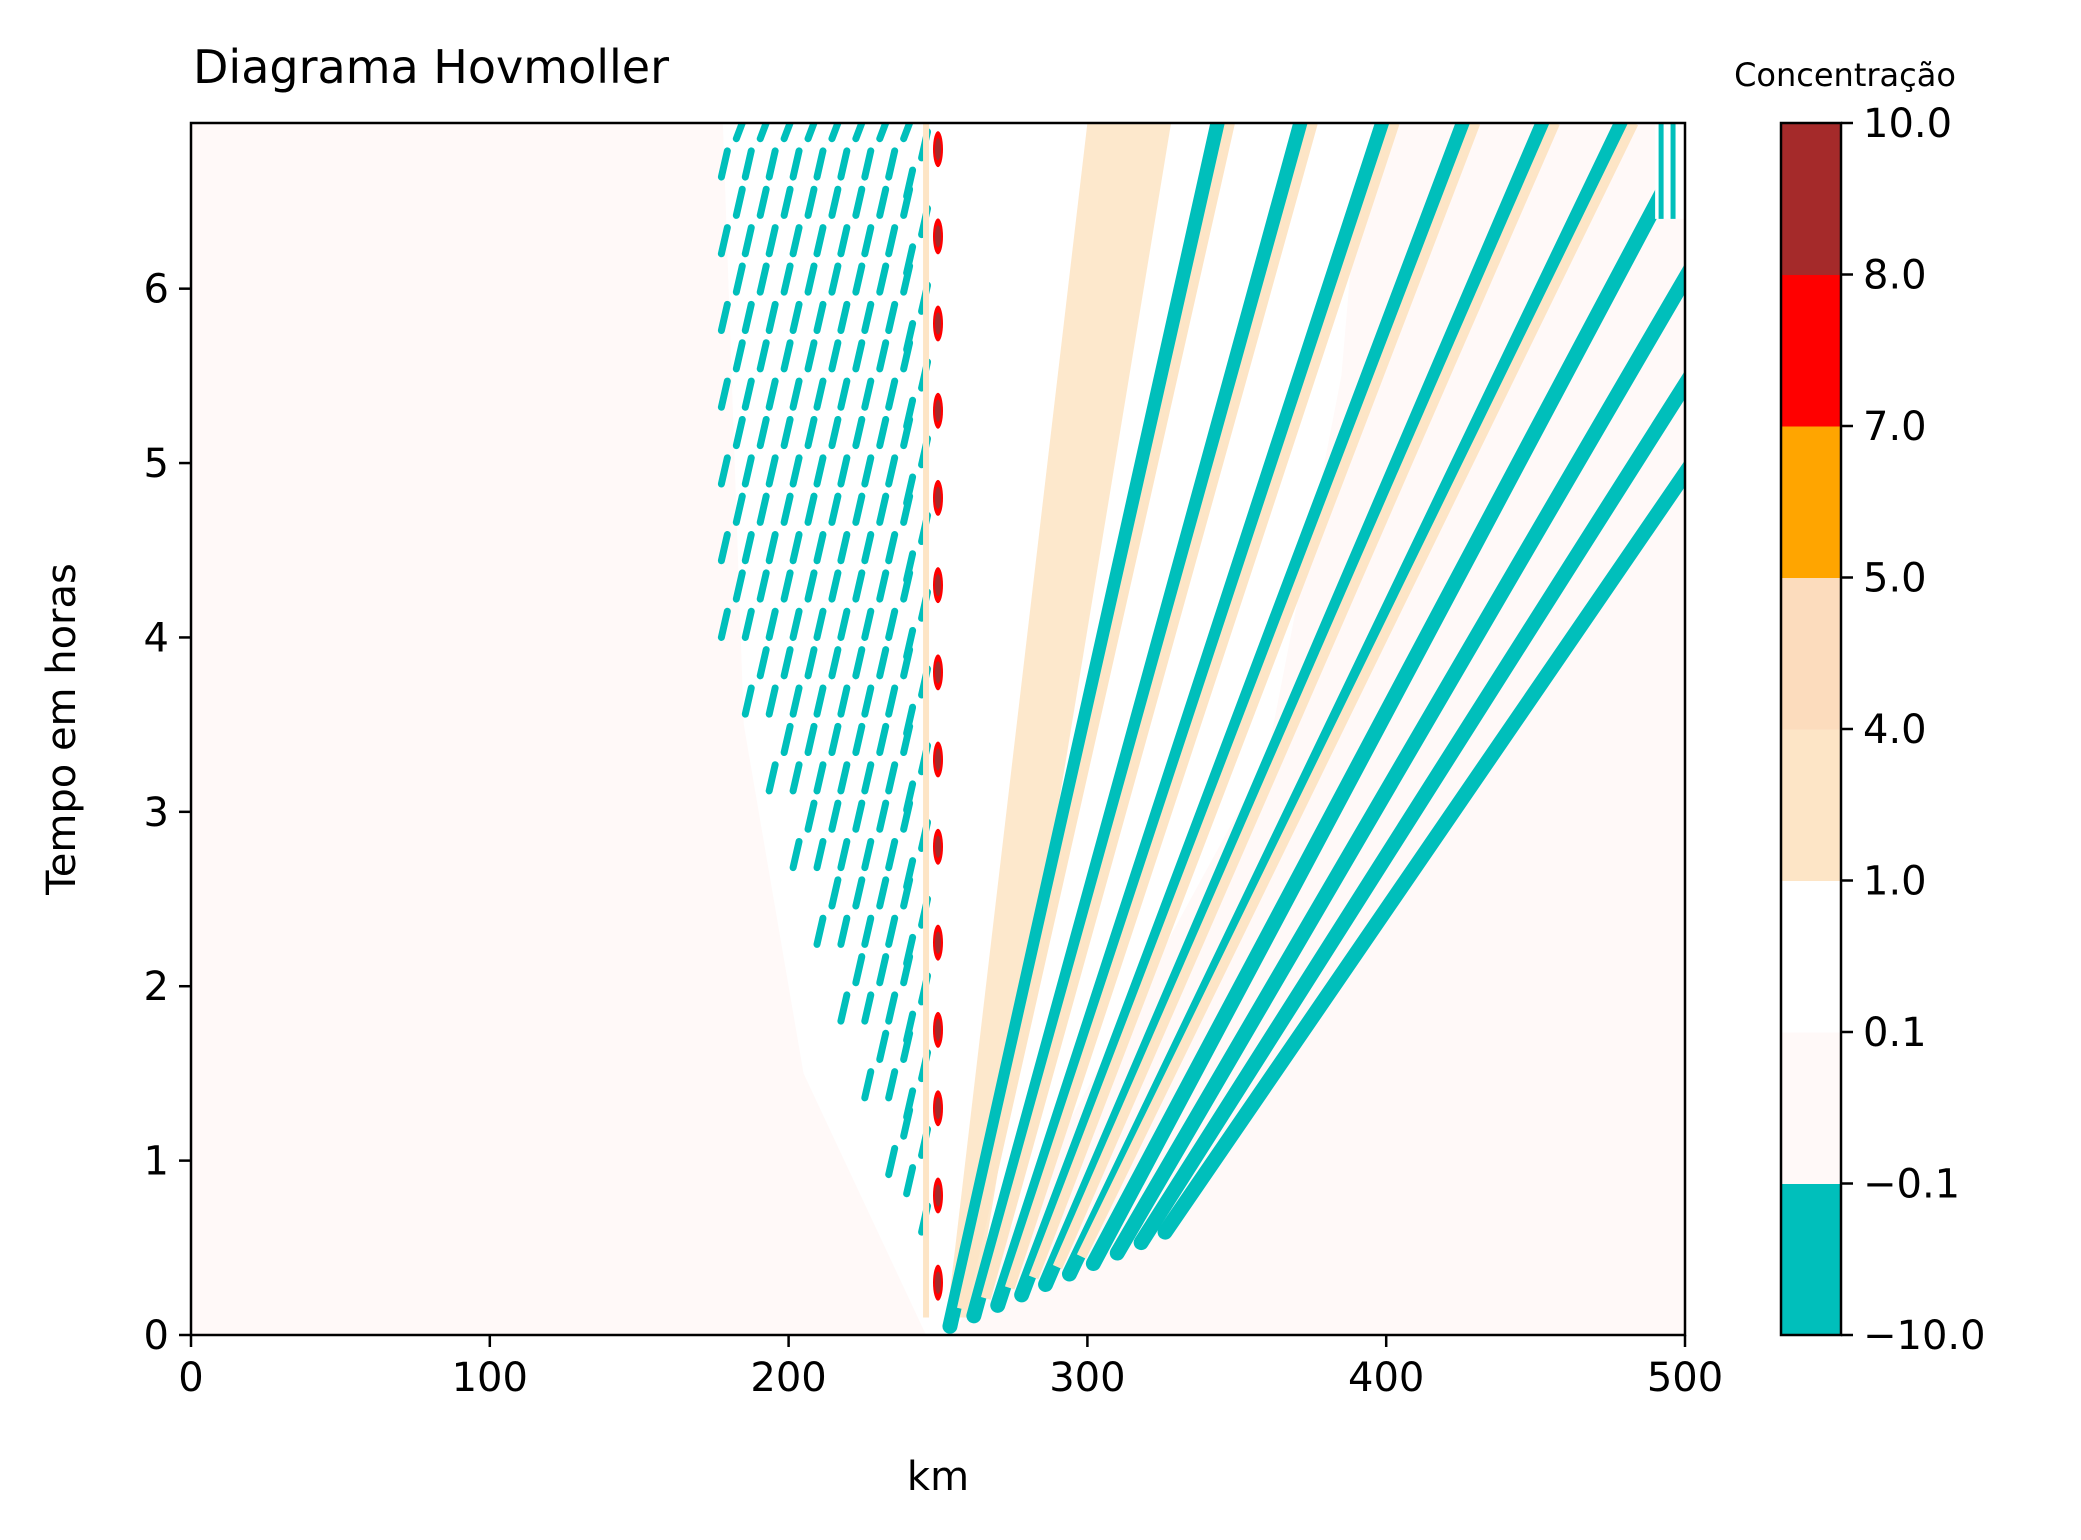  I want to click on colorbar-tick-label: 7.0, so click(1895, 427).